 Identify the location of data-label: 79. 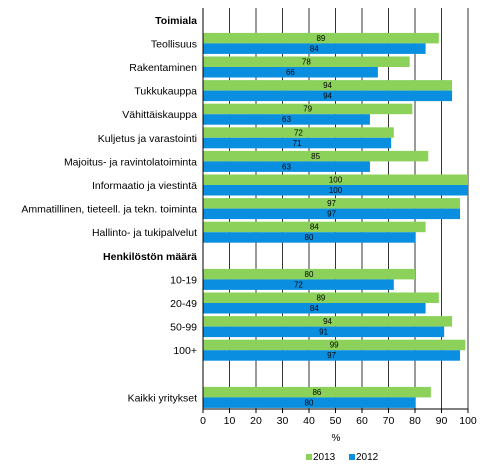
(307, 109).